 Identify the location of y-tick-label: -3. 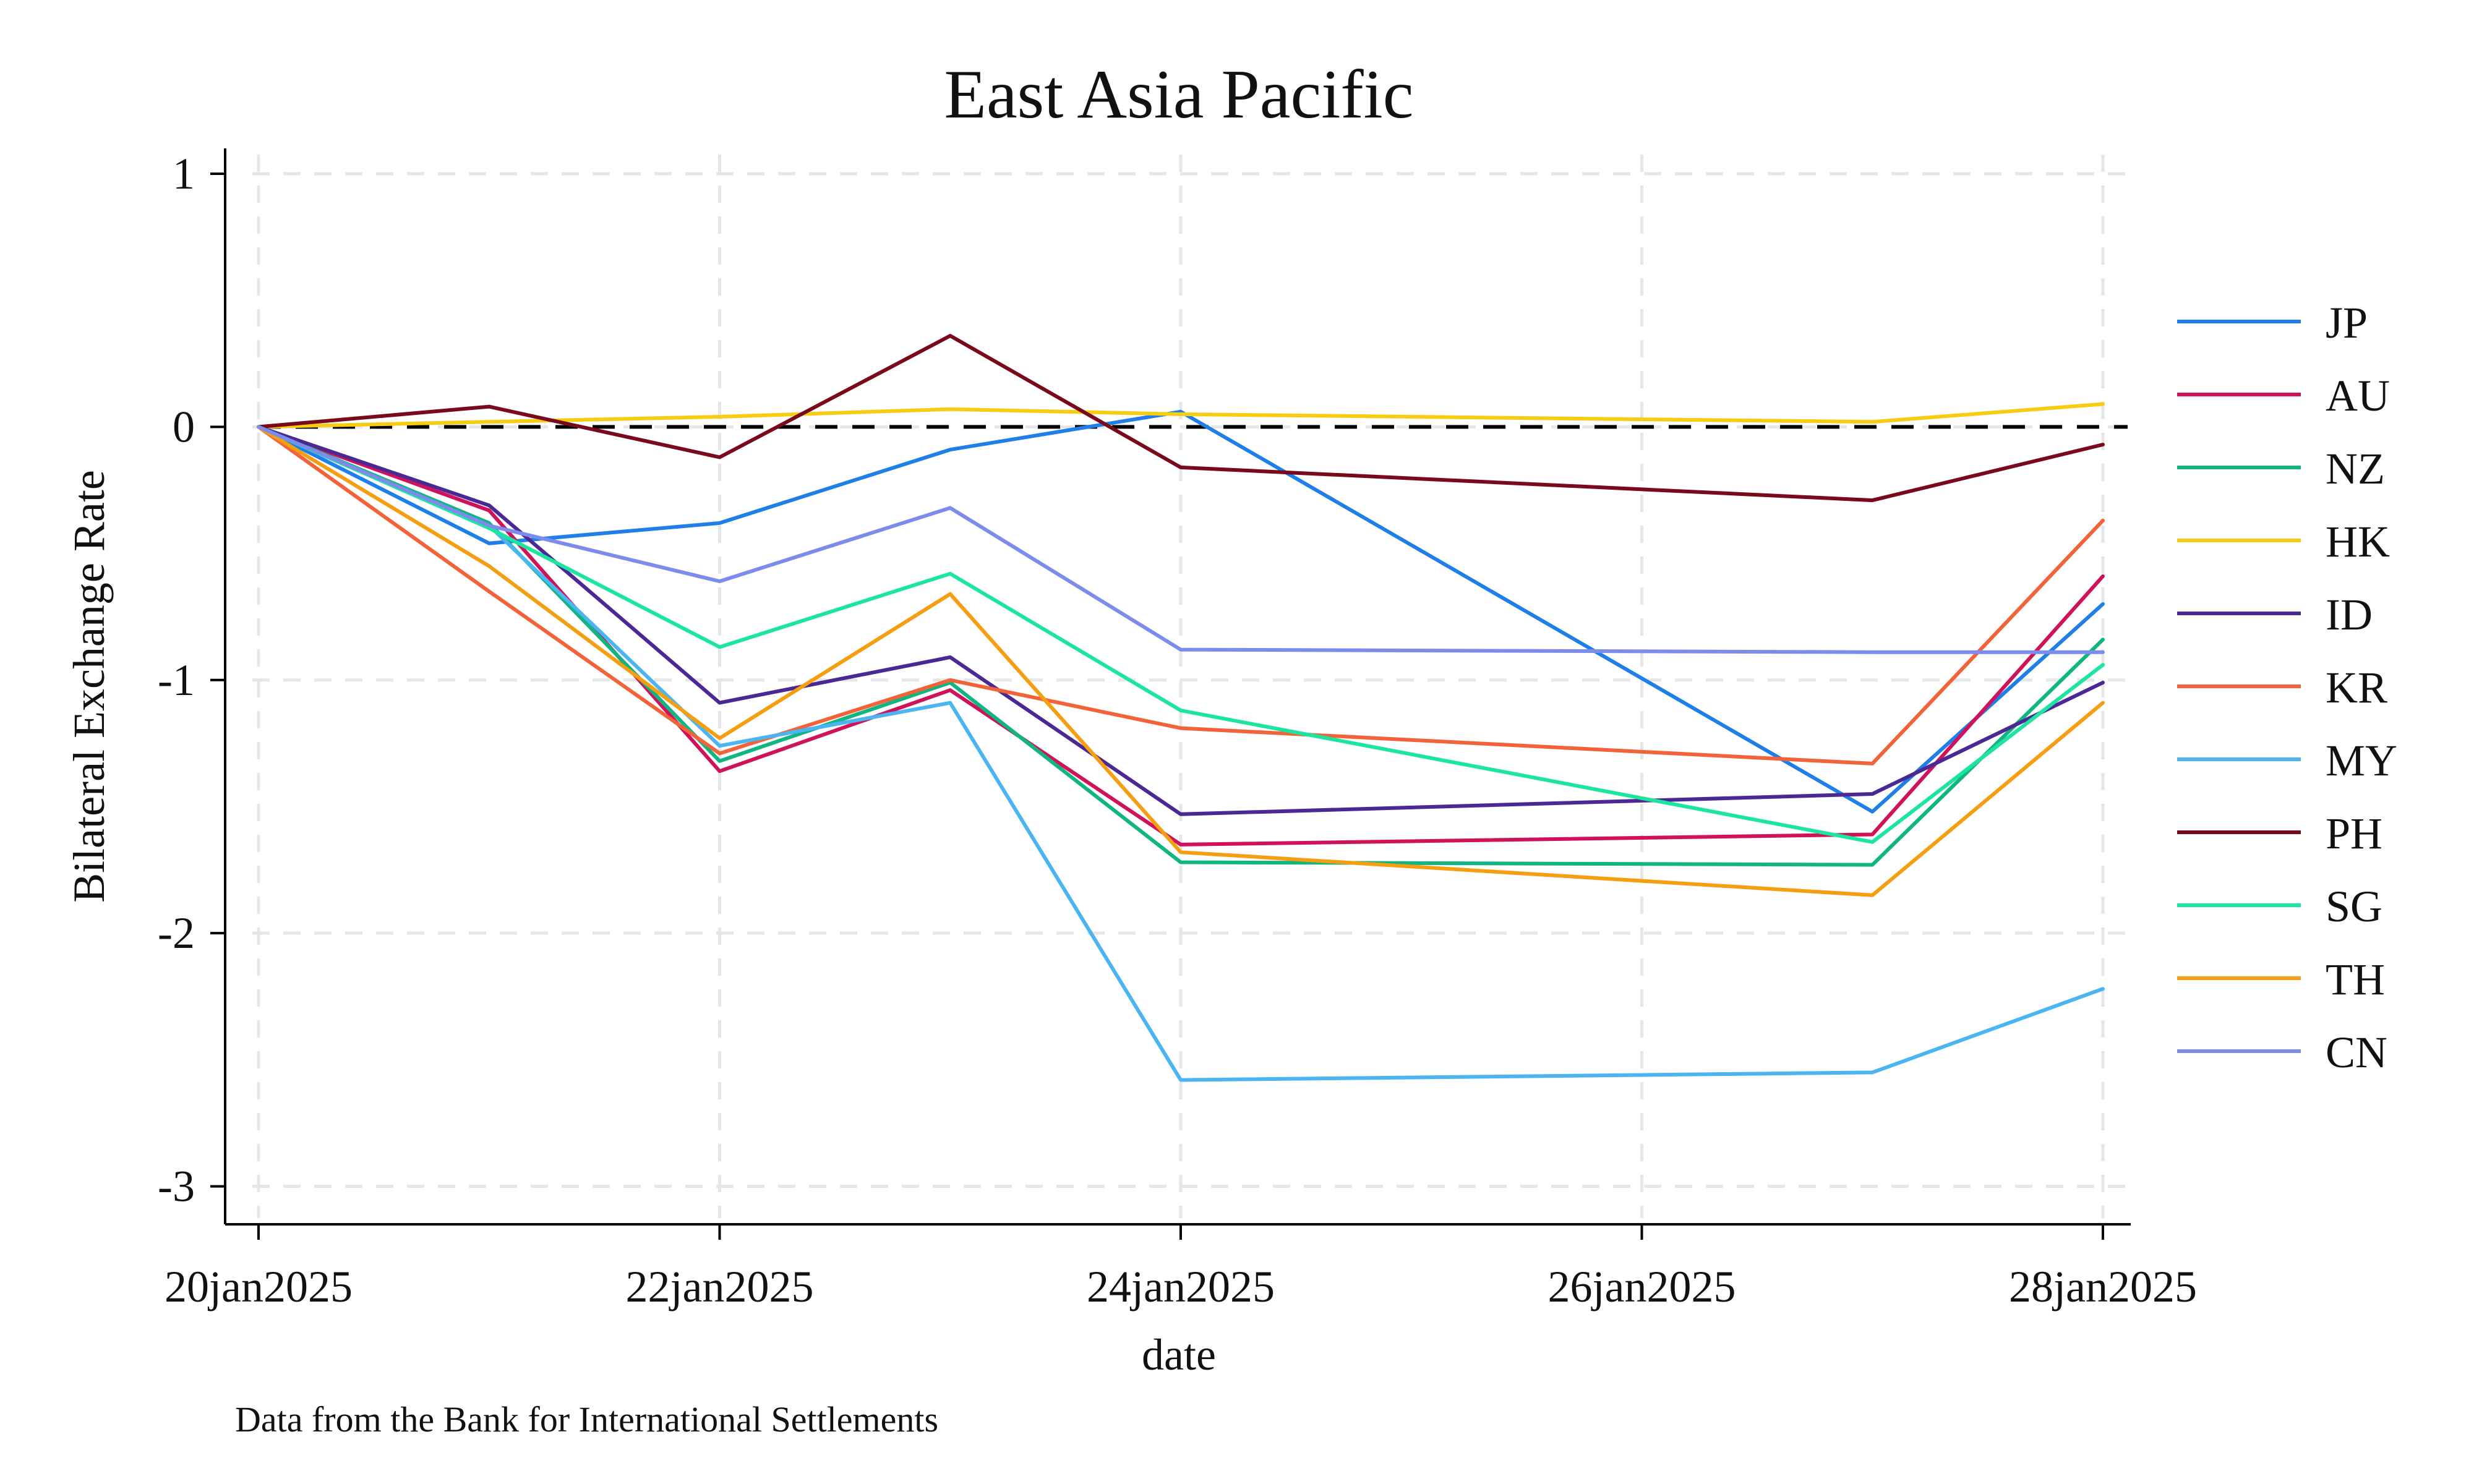
(177, 1186).